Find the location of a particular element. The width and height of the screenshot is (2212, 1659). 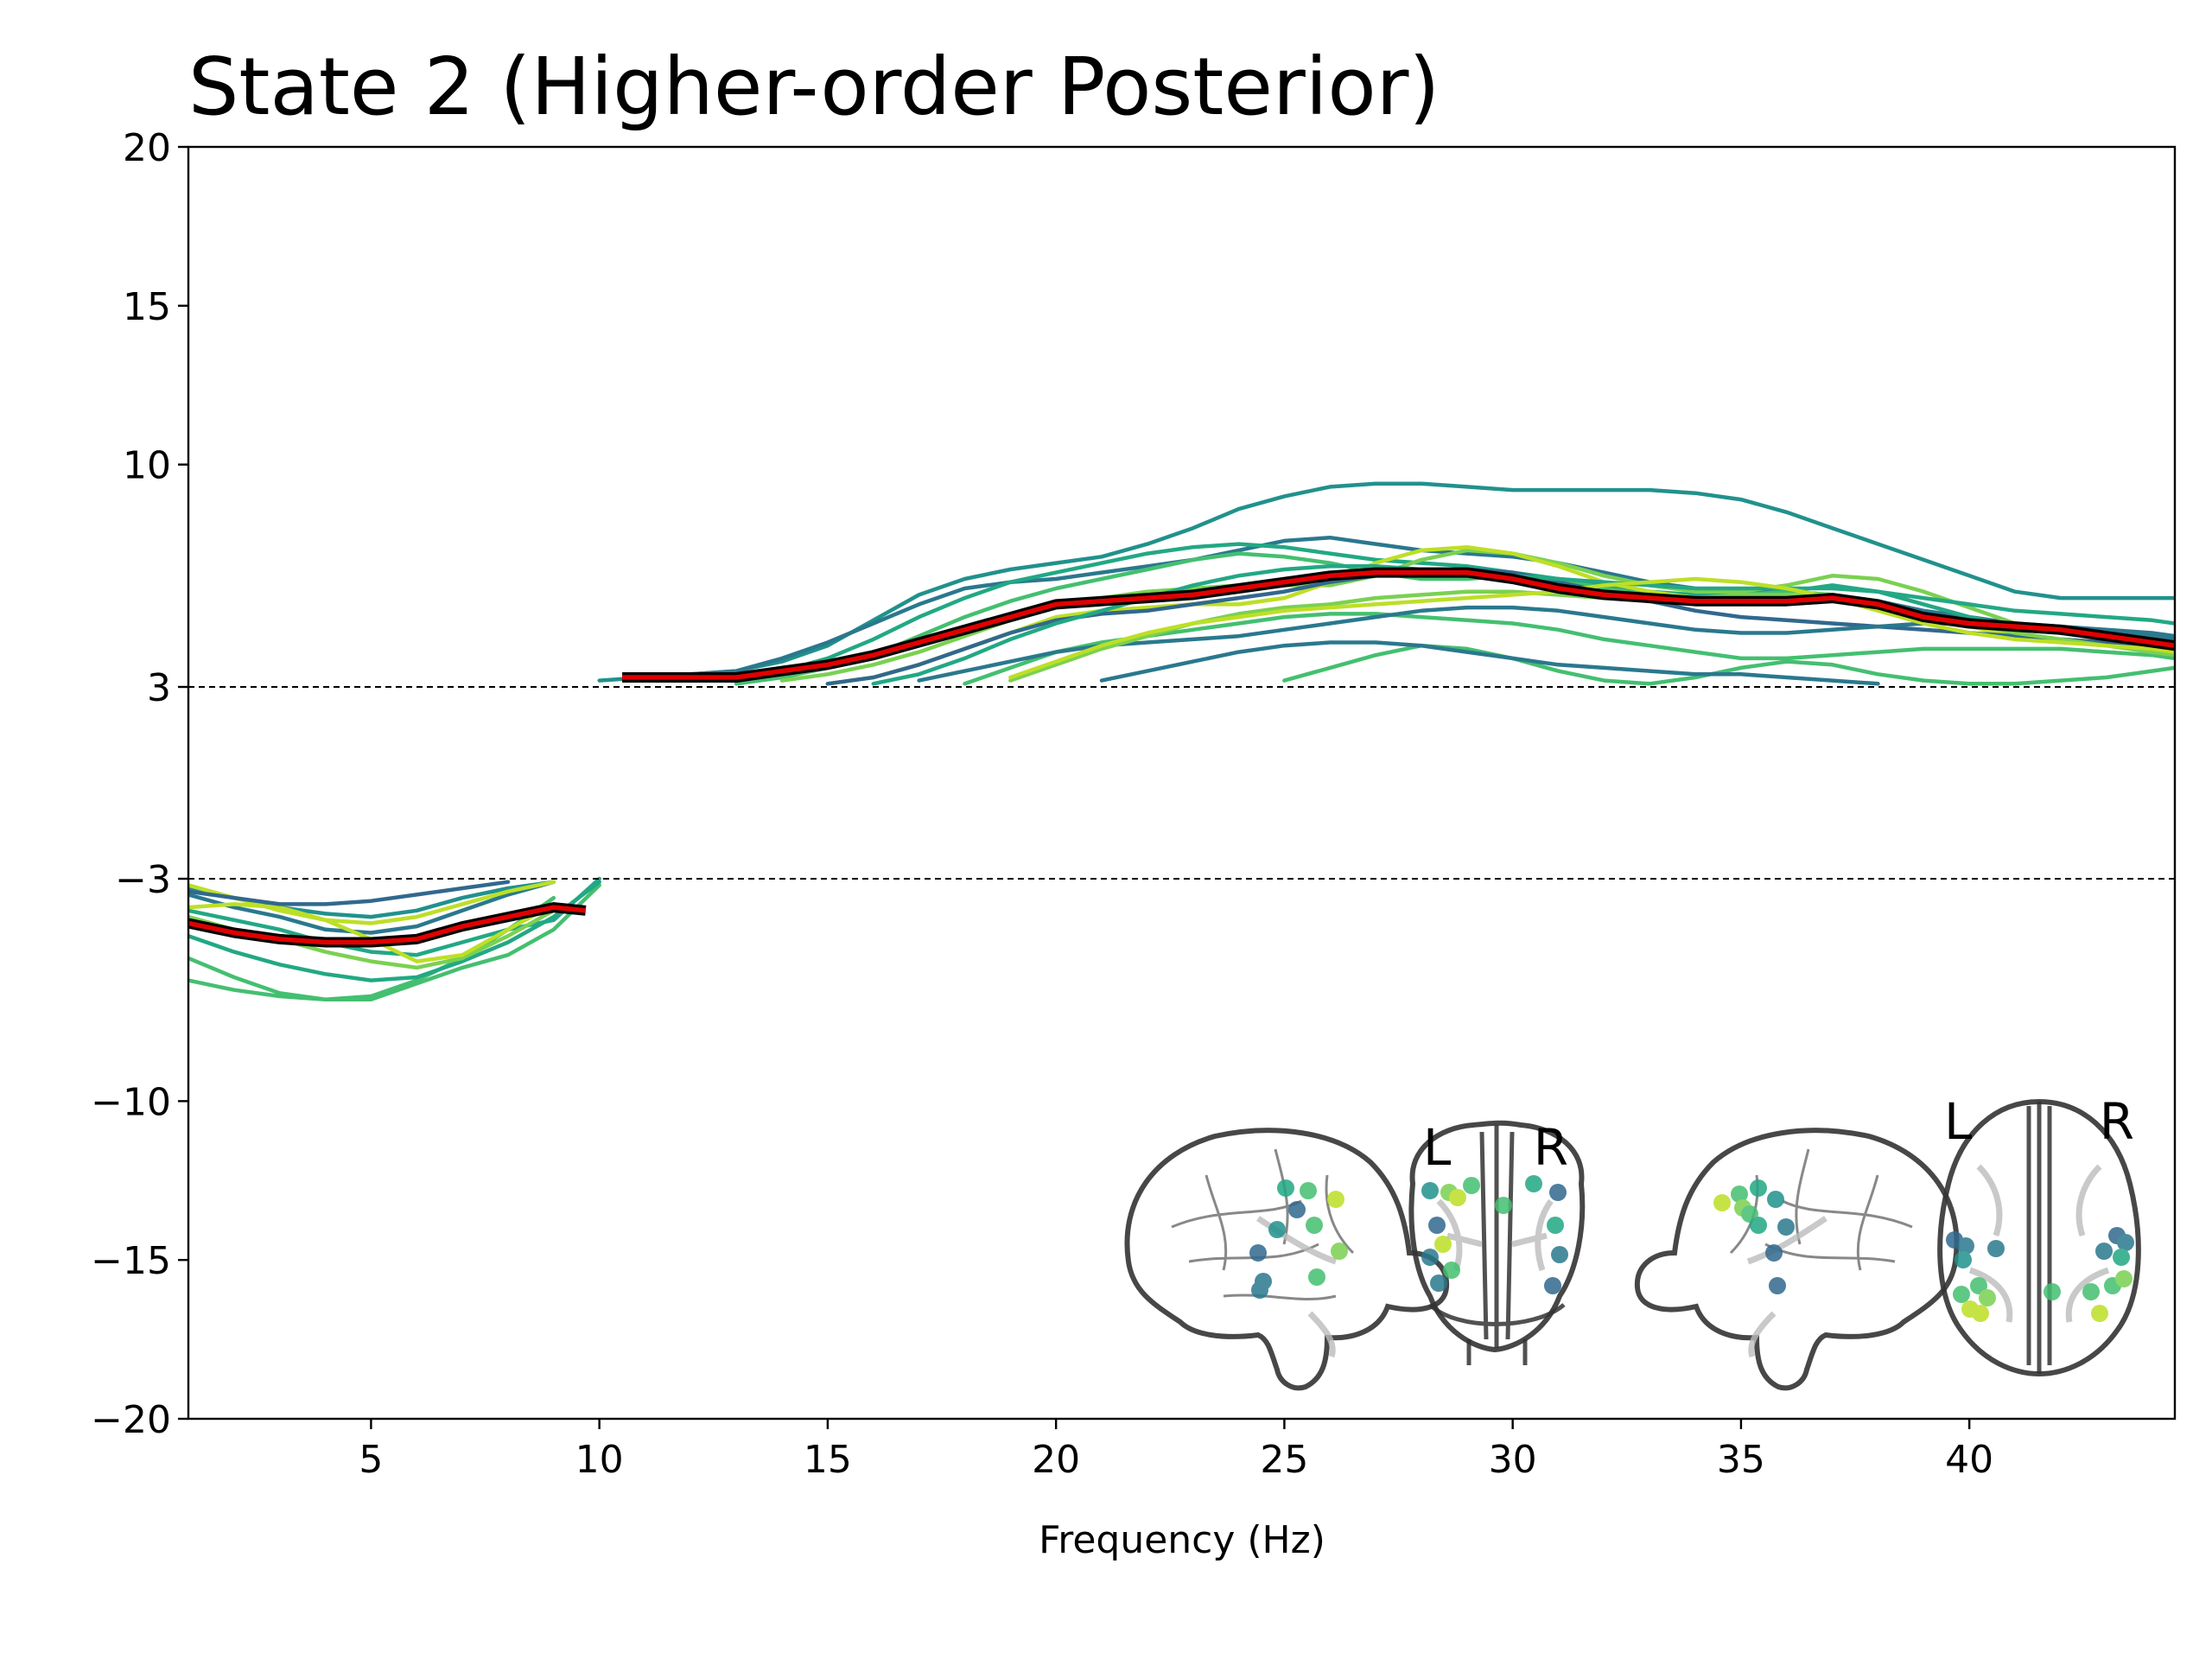

x-tick-label: 30 is located at coordinates (1513, 1460).